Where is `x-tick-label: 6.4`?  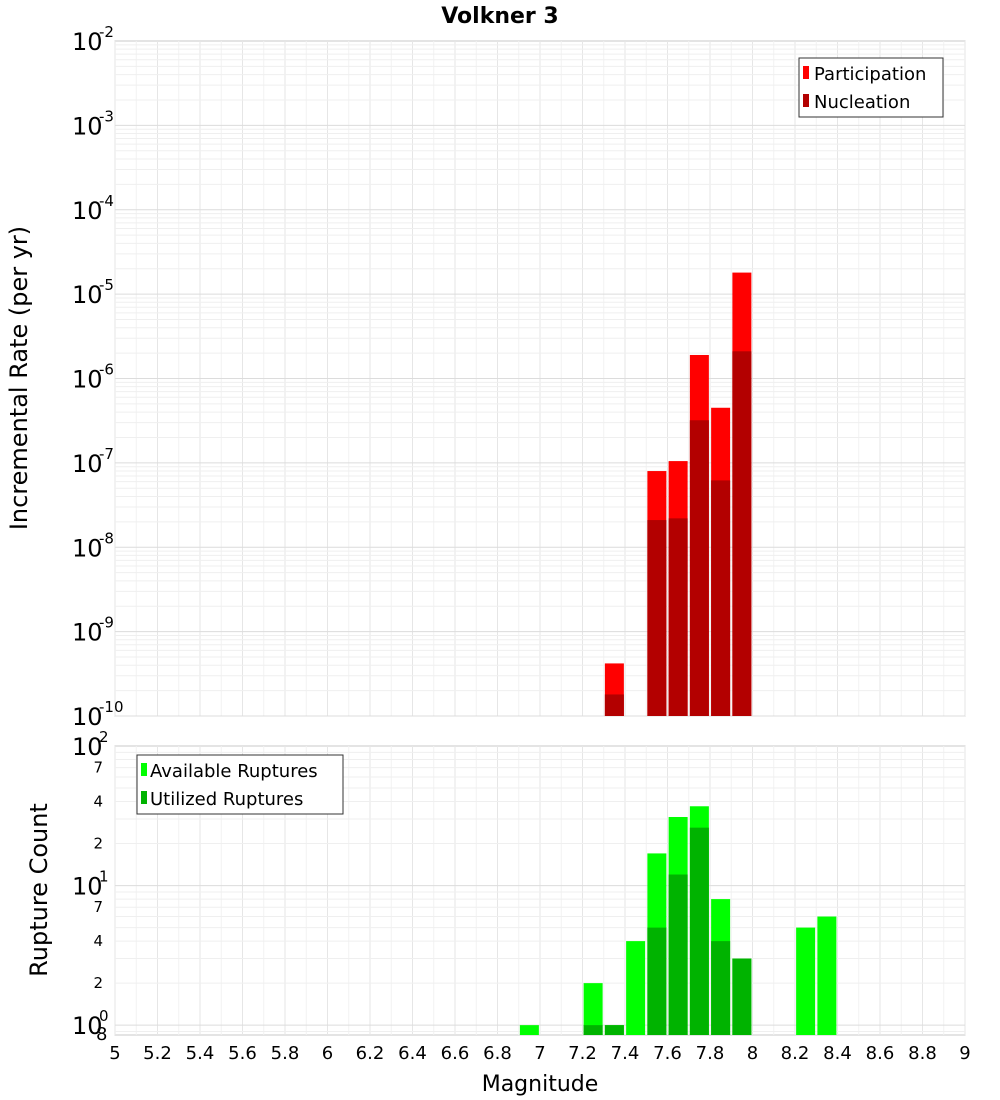 x-tick-label: 6.4 is located at coordinates (412, 1053).